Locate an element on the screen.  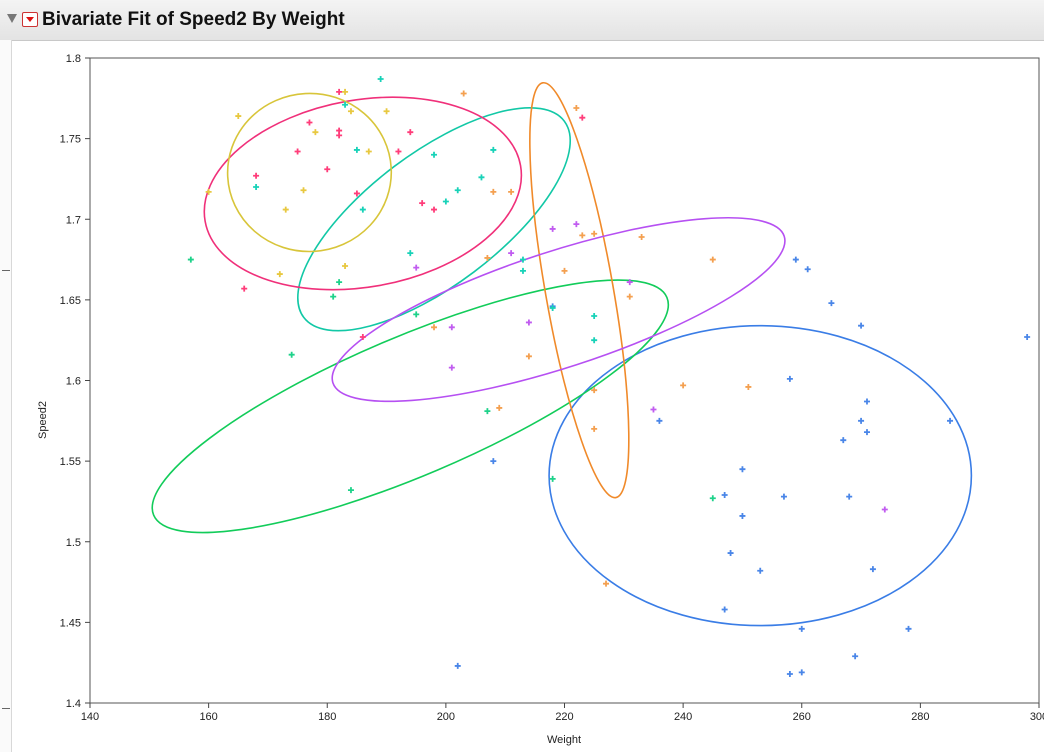
x-tick-label: 220 is located at coordinates (564, 717).